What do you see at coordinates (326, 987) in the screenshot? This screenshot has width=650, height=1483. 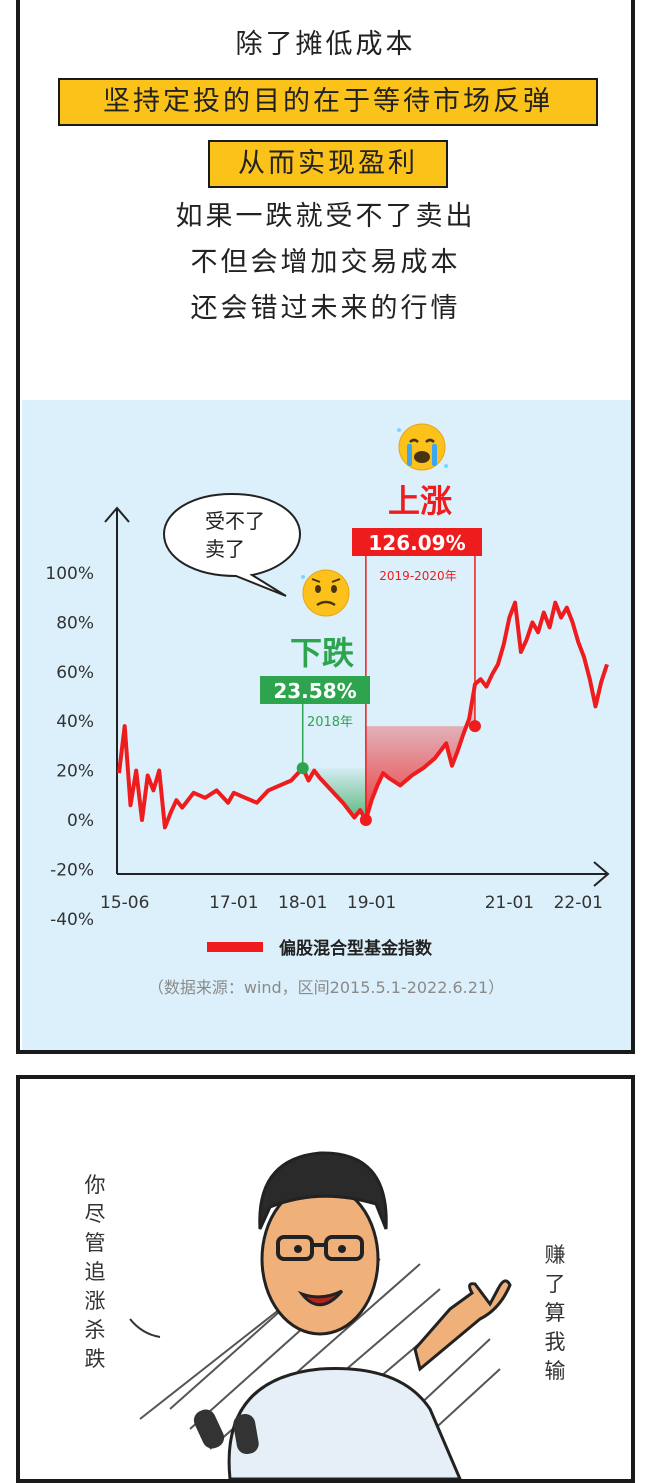 I see `source-note: （数据来源：wind，区间2015.5.1-2022.6.21）` at bounding box center [326, 987].